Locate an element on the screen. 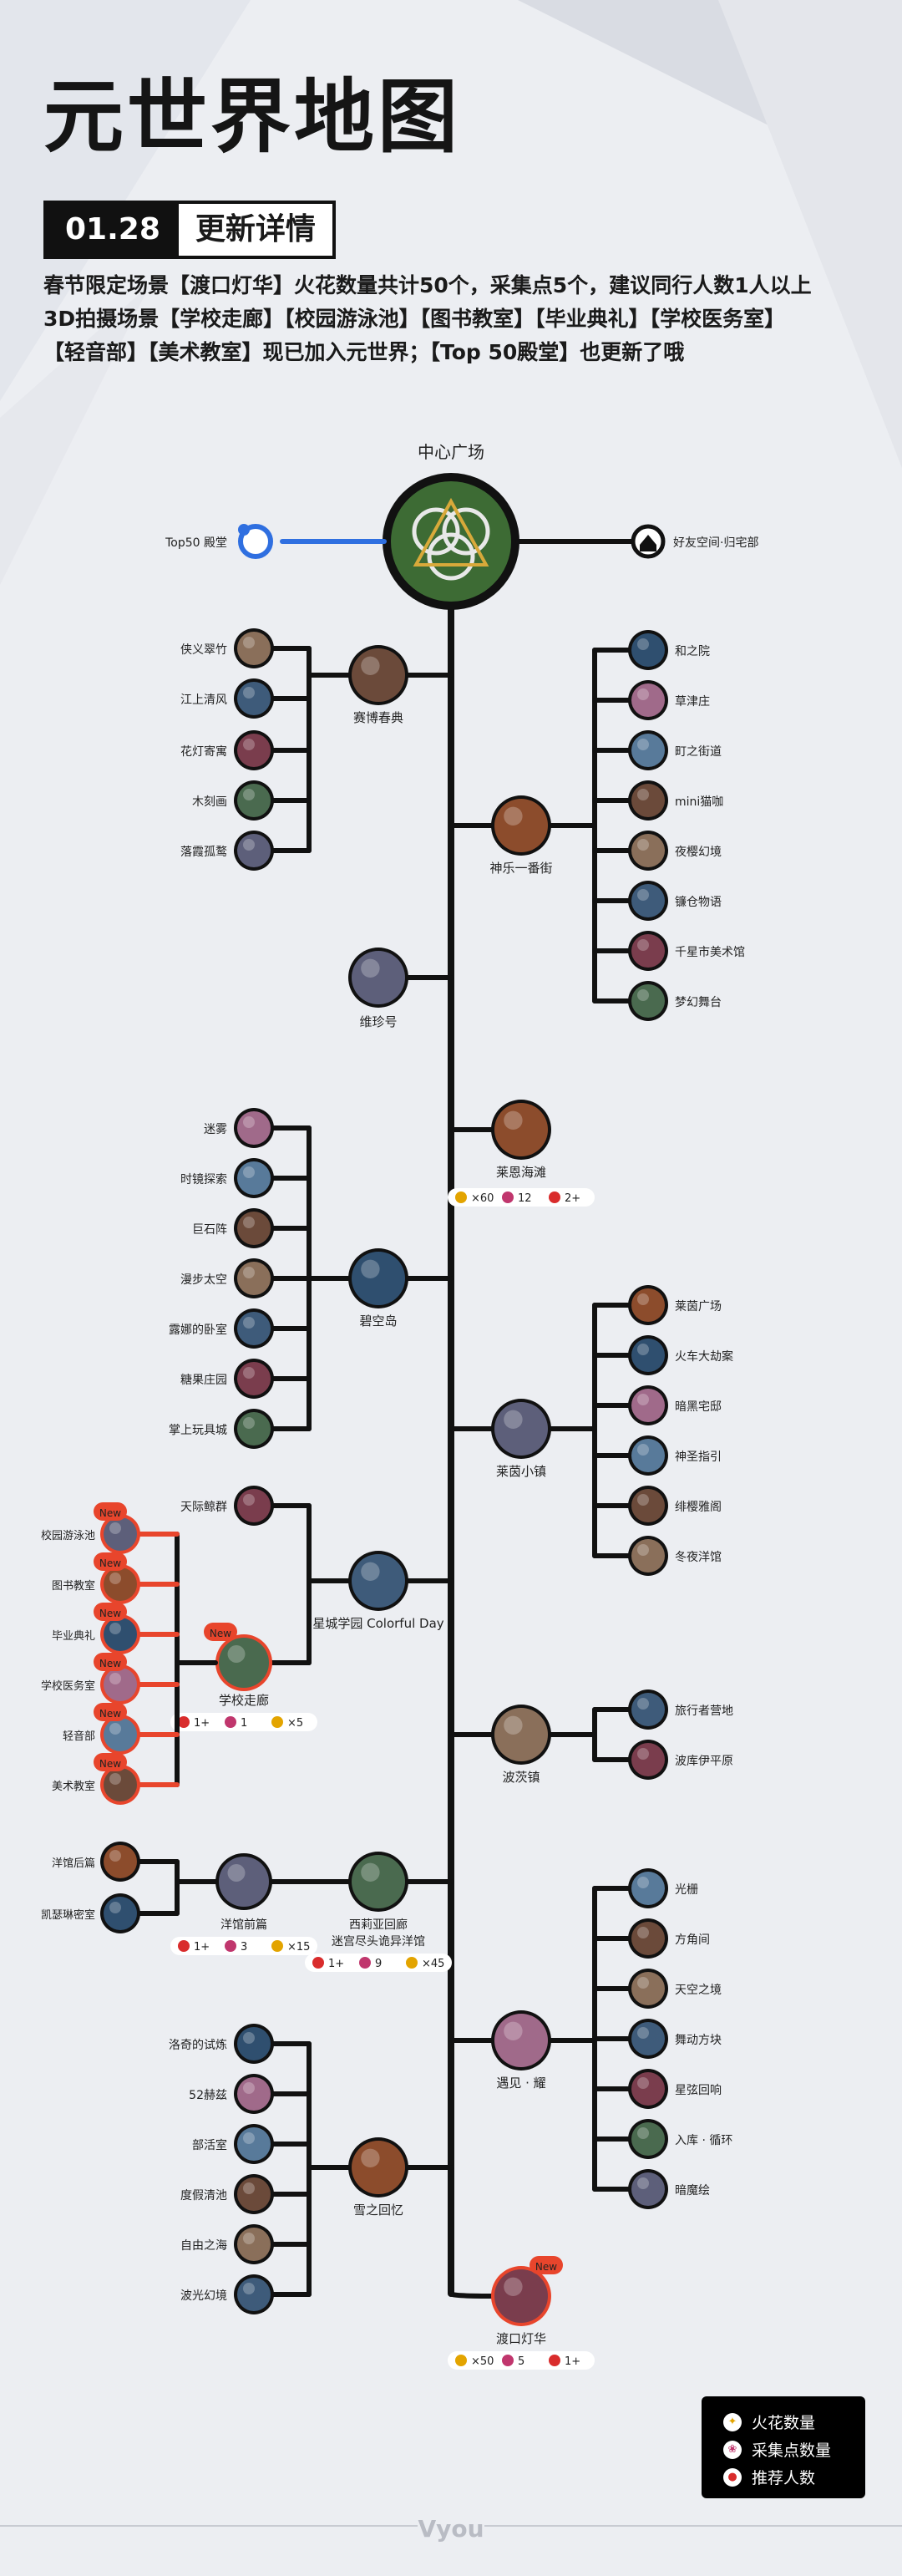 The width and height of the screenshot is (902, 2576). child-label: 入库 · 循环 is located at coordinates (703, 2140).